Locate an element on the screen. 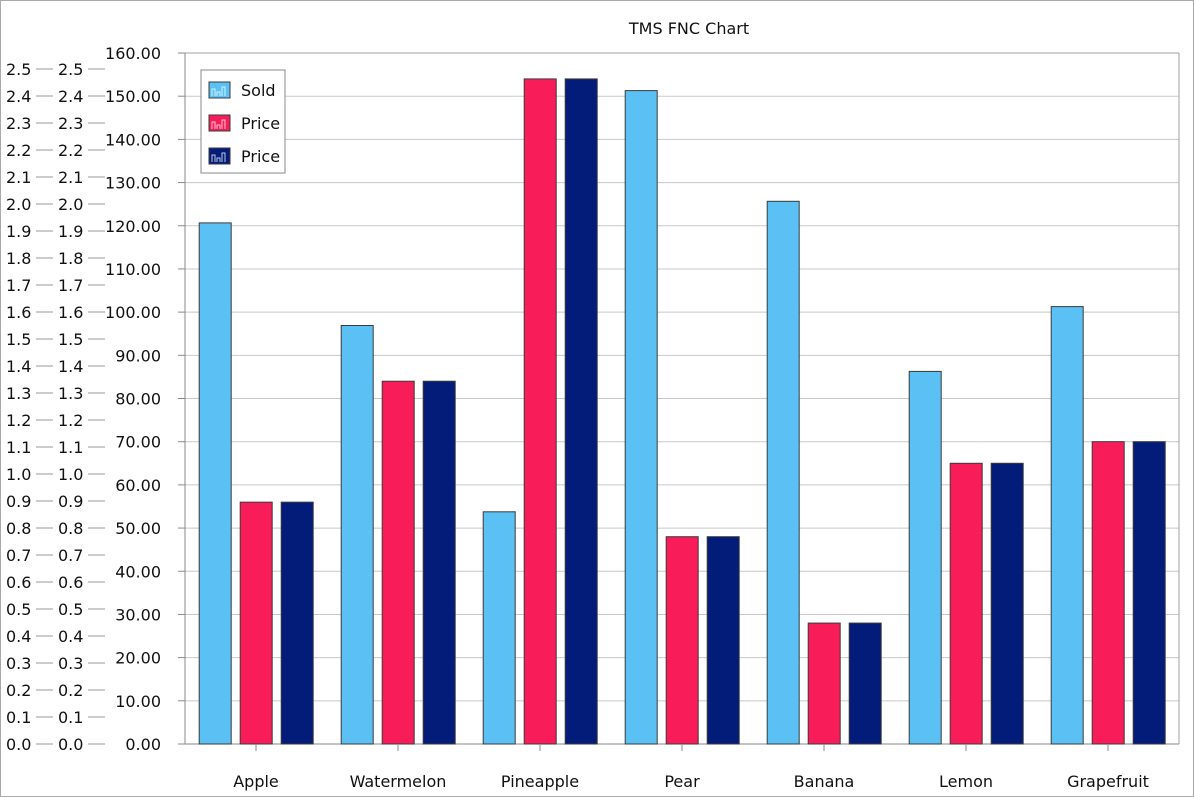 This screenshot has height=797, width=1194. axis-sold-inner-tick-label: 0.9 is located at coordinates (70, 501).